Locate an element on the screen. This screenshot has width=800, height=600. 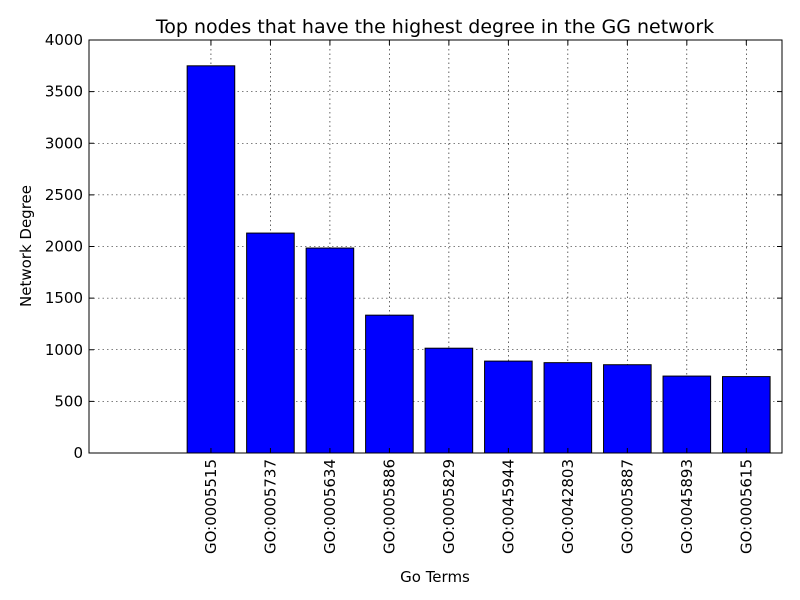
x-tick-label: GO:0005829 is located at coordinates (449, 506).